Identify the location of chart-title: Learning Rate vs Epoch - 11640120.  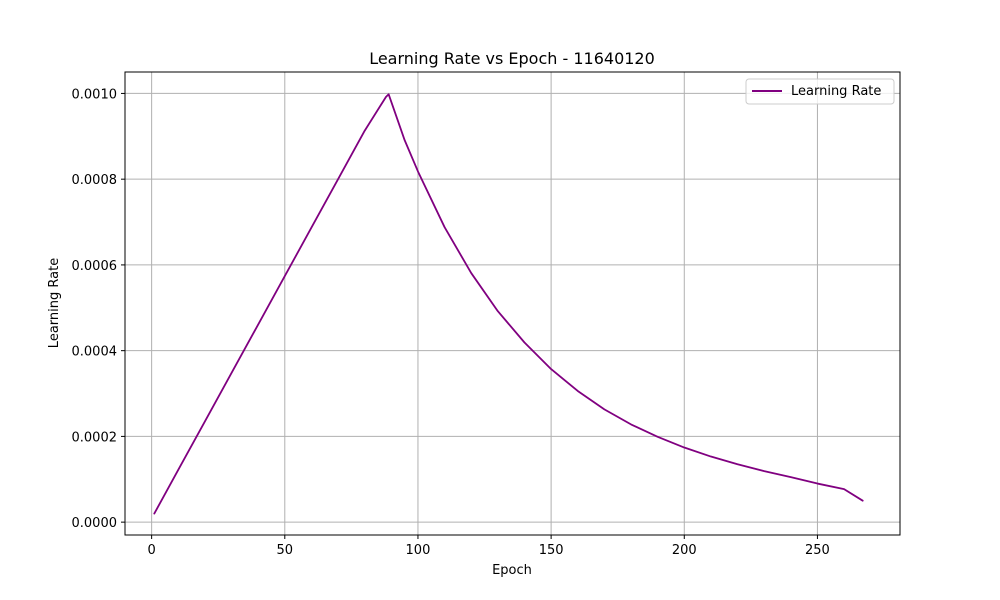
(512, 58).